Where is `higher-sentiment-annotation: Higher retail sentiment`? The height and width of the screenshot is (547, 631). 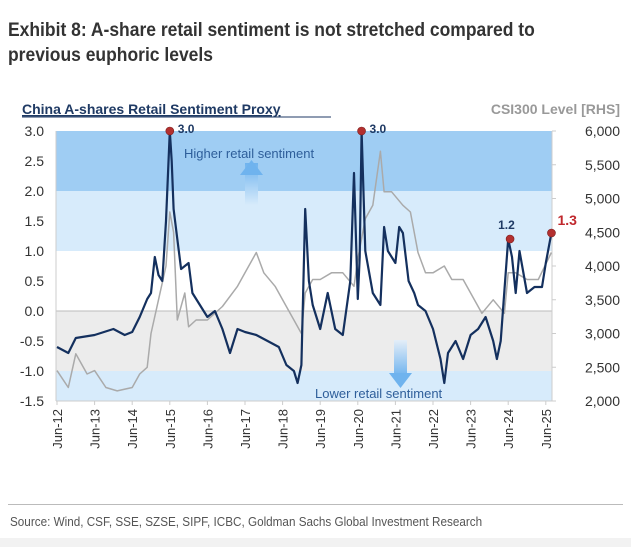
higher-sentiment-annotation: Higher retail sentiment is located at coordinates (249, 153).